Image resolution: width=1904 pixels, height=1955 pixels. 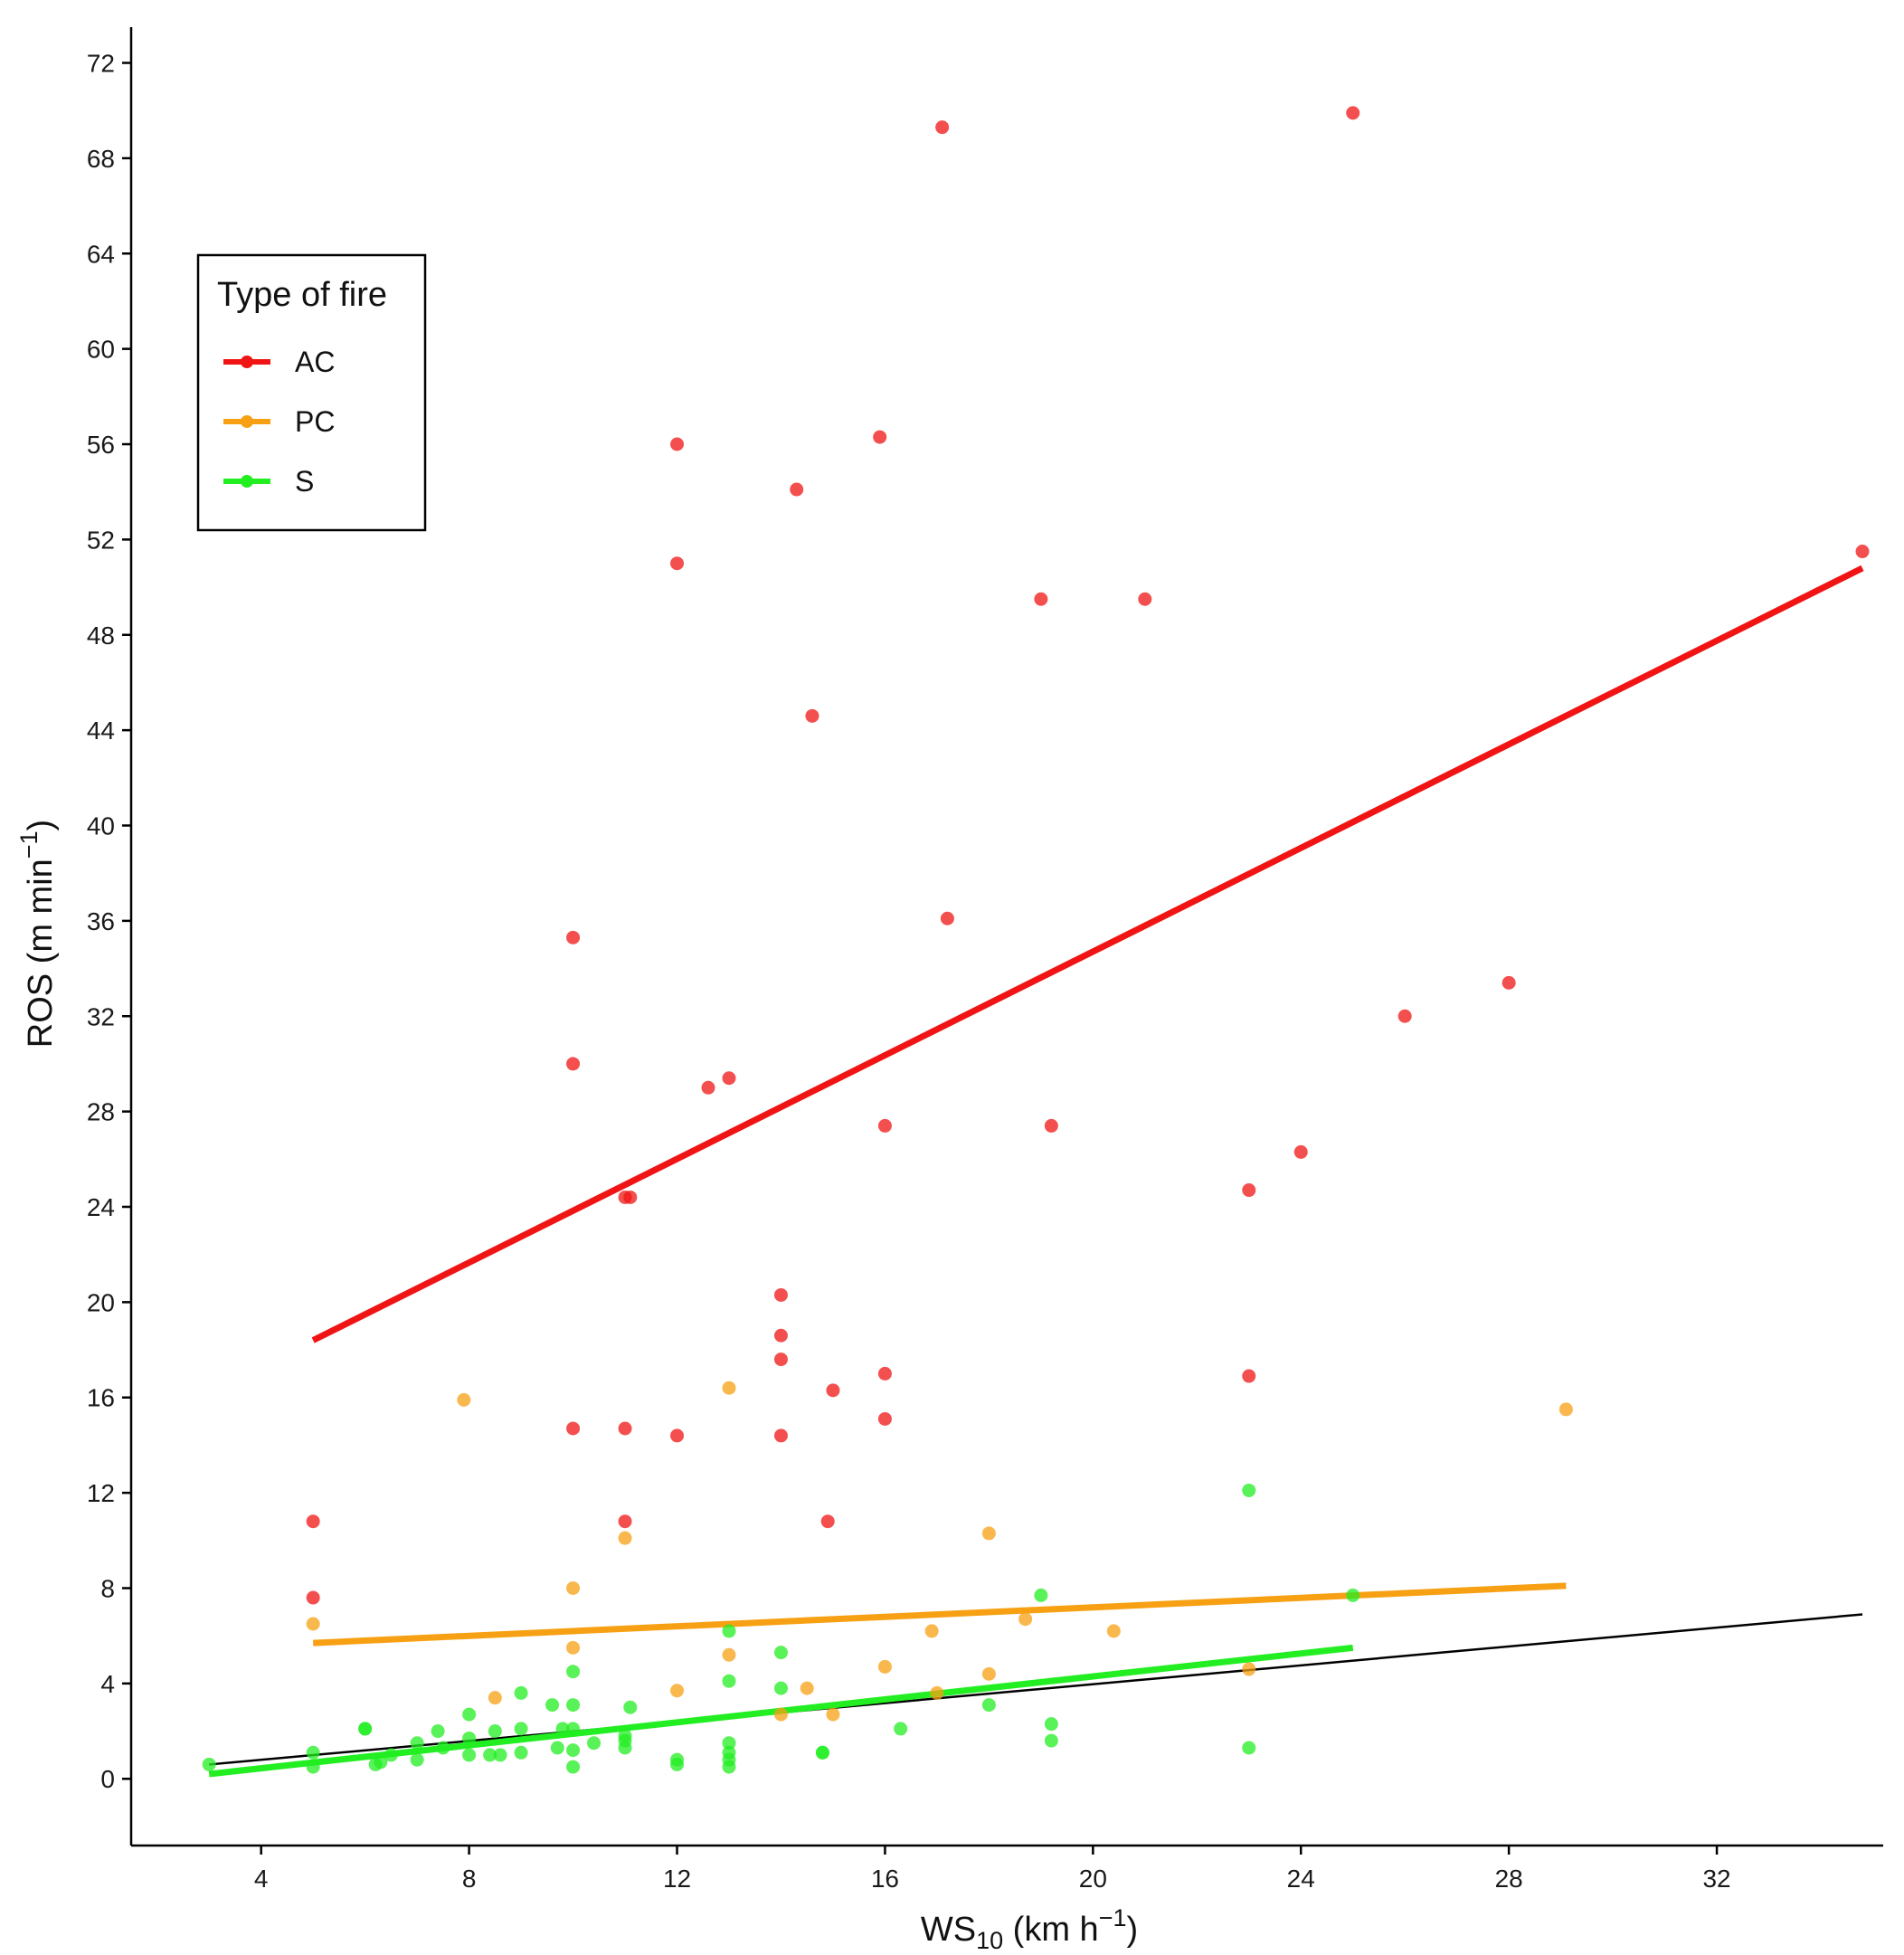 What do you see at coordinates (41, 953) in the screenshot?
I see `y-axis-label-main: ROS (m min` at bounding box center [41, 953].